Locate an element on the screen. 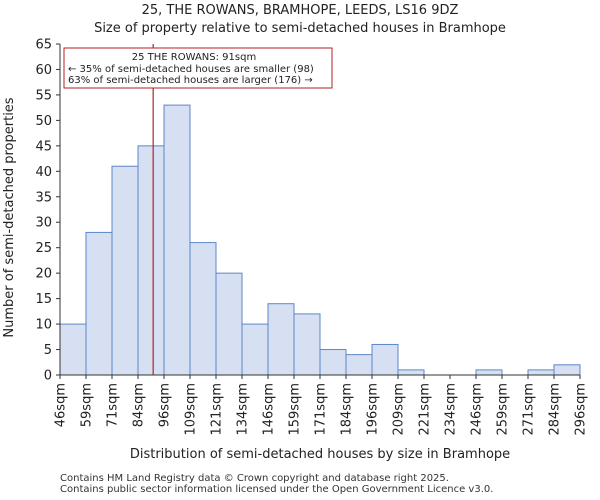 The height and width of the screenshot is (500, 600). y-tick-label: 30 is located at coordinates (43, 223).